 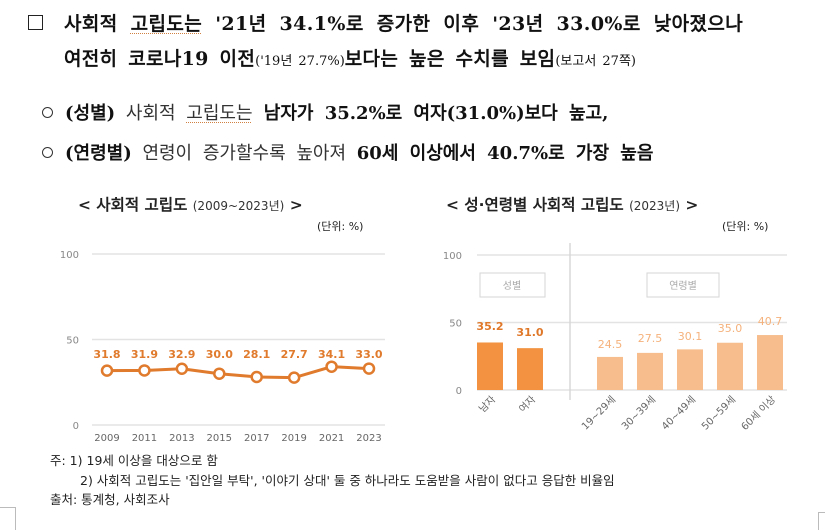 I want to click on line-chart-title: < 사회적 고립도 (2009~2023년) >, so click(x=190, y=204).